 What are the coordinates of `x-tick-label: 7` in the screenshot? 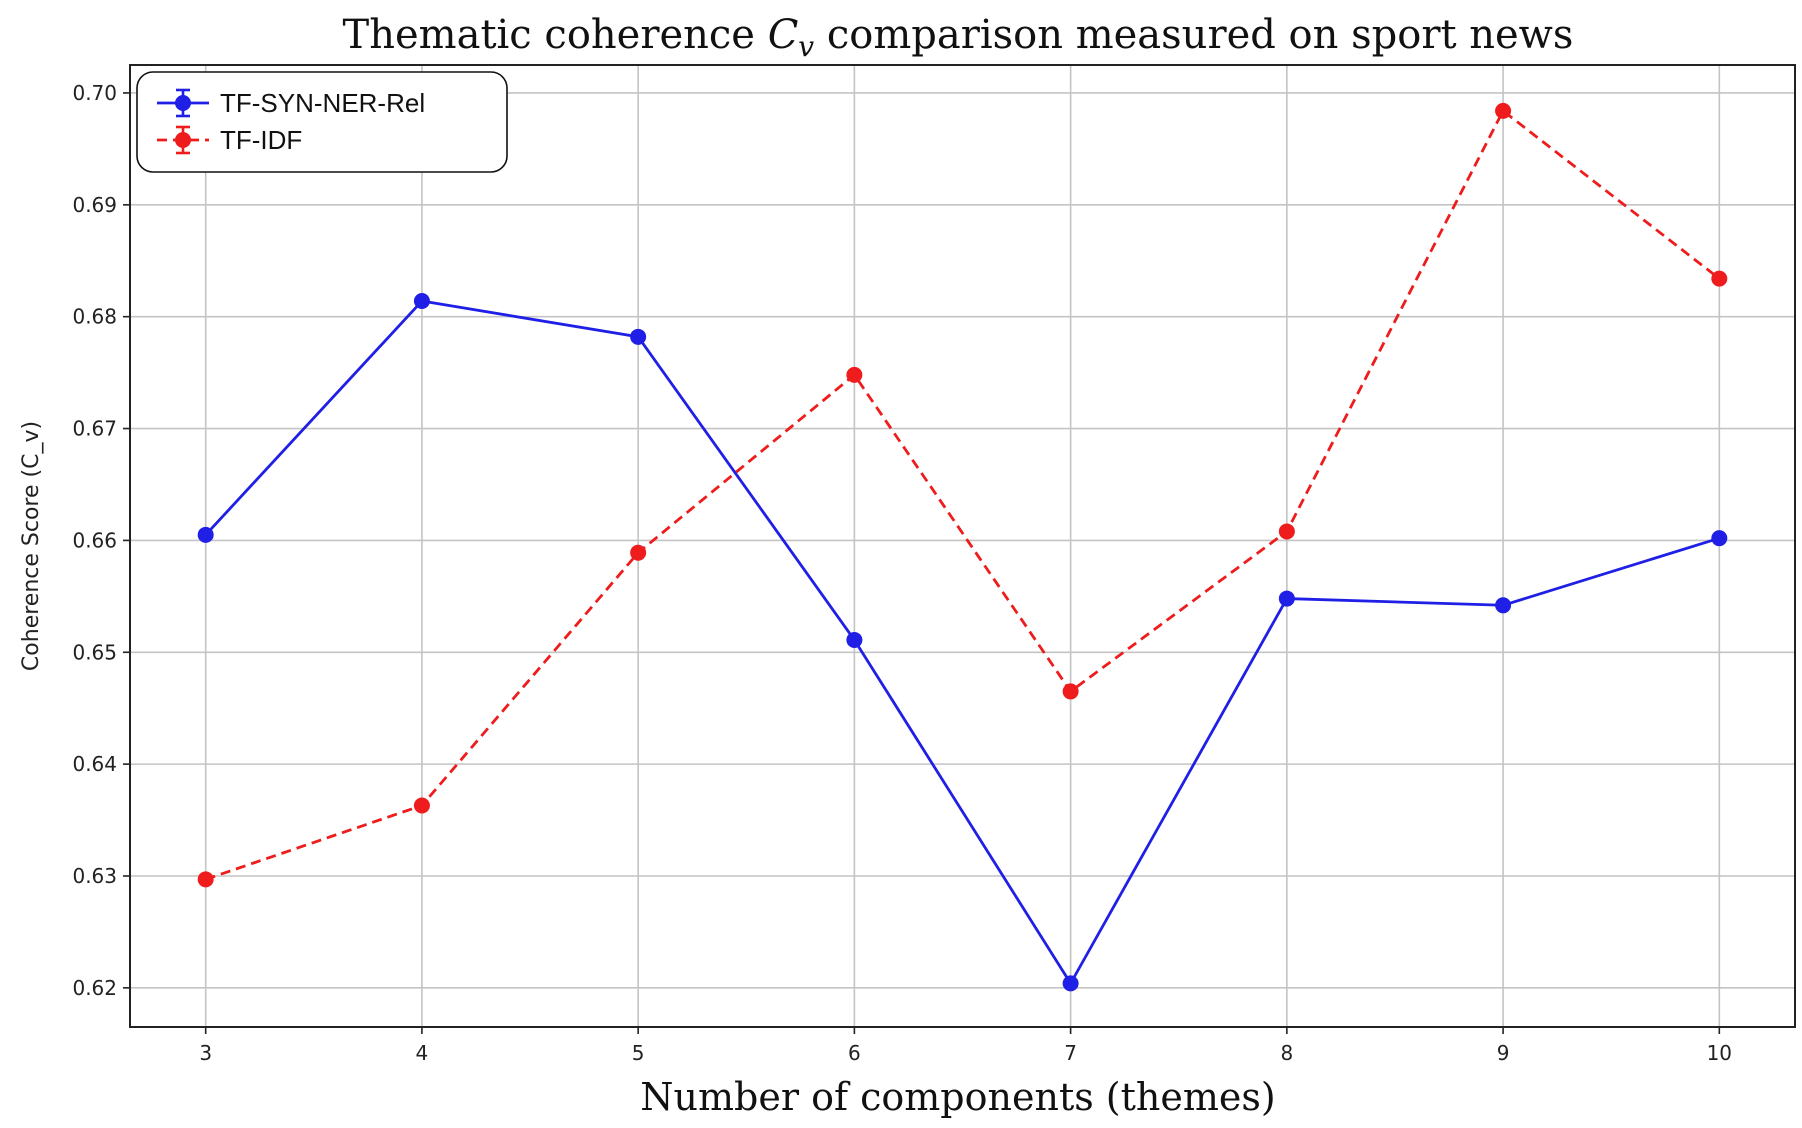 It's located at (1070, 1053).